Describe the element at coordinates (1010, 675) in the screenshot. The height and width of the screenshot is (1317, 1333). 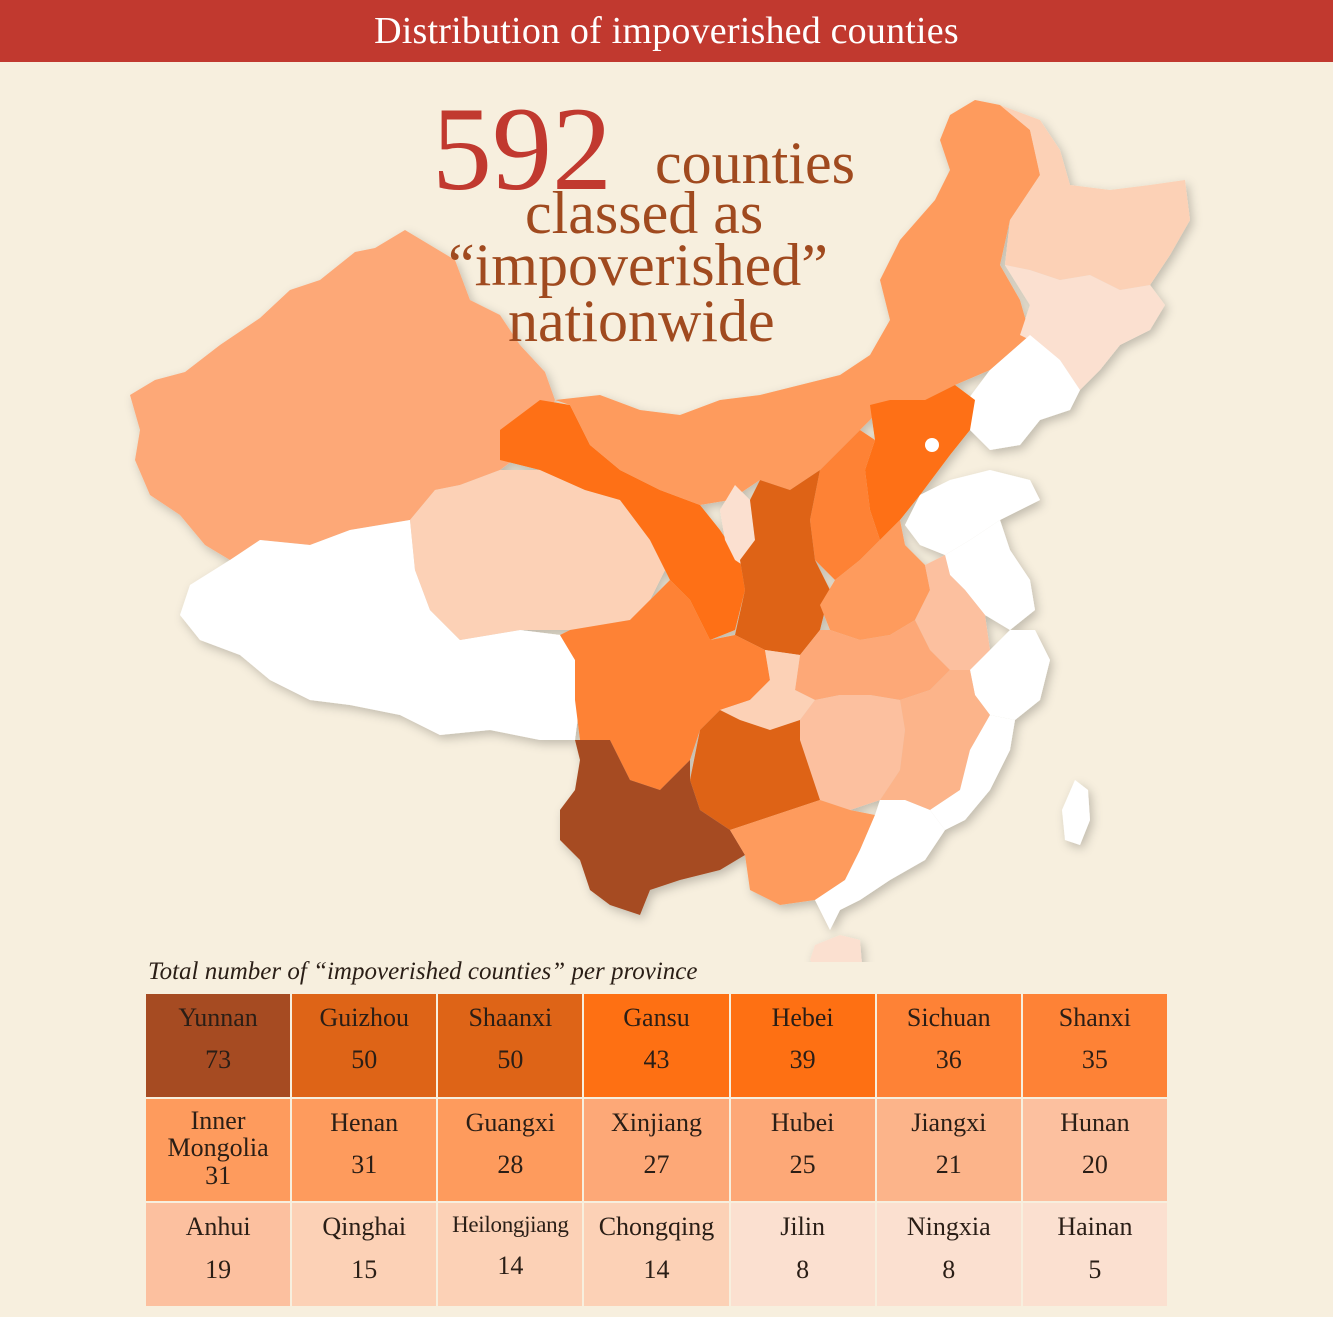
I see `region-zhejiang` at that location.